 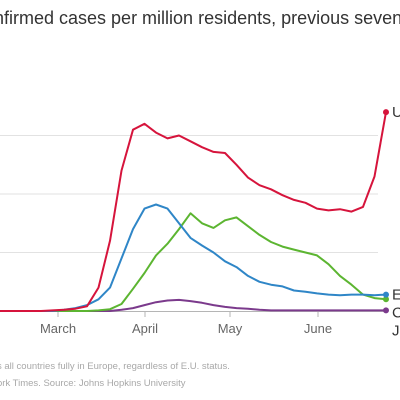 I want to click on series-end-dot-u, so click(x=386, y=112).